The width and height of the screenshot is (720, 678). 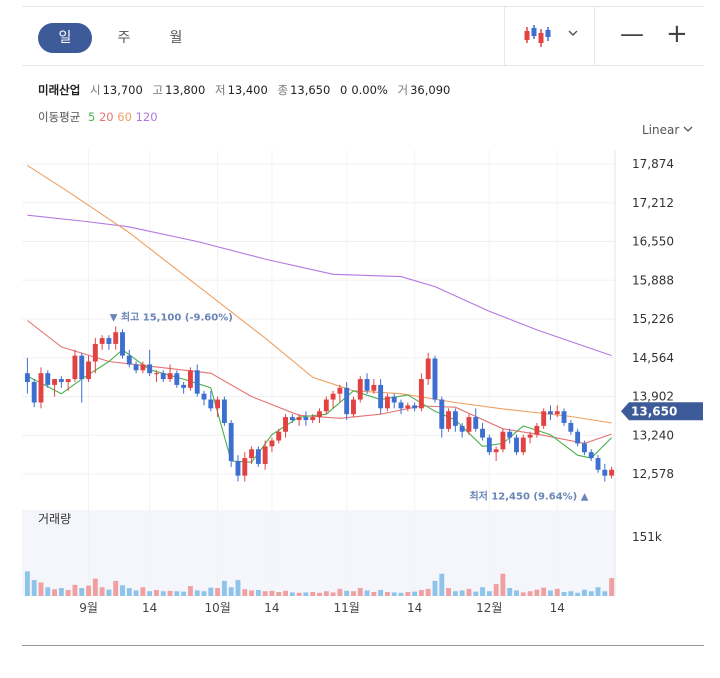 What do you see at coordinates (677, 34) in the screenshot?
I see `zoom-in-button: +` at bounding box center [677, 34].